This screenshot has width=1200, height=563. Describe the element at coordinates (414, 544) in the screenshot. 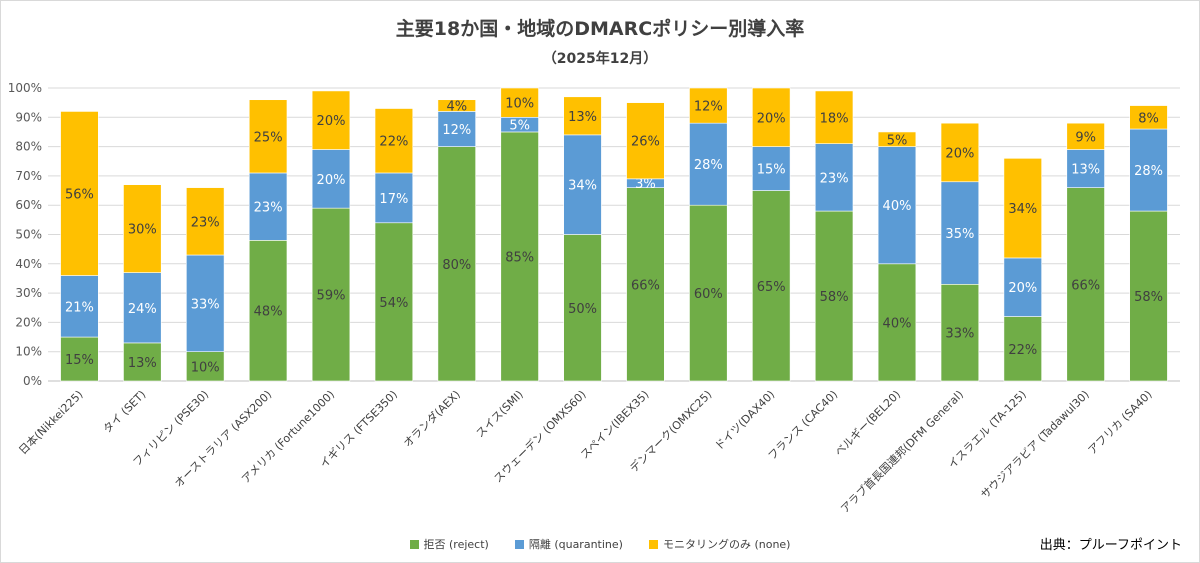

I see `legend-swatch-reject` at that location.